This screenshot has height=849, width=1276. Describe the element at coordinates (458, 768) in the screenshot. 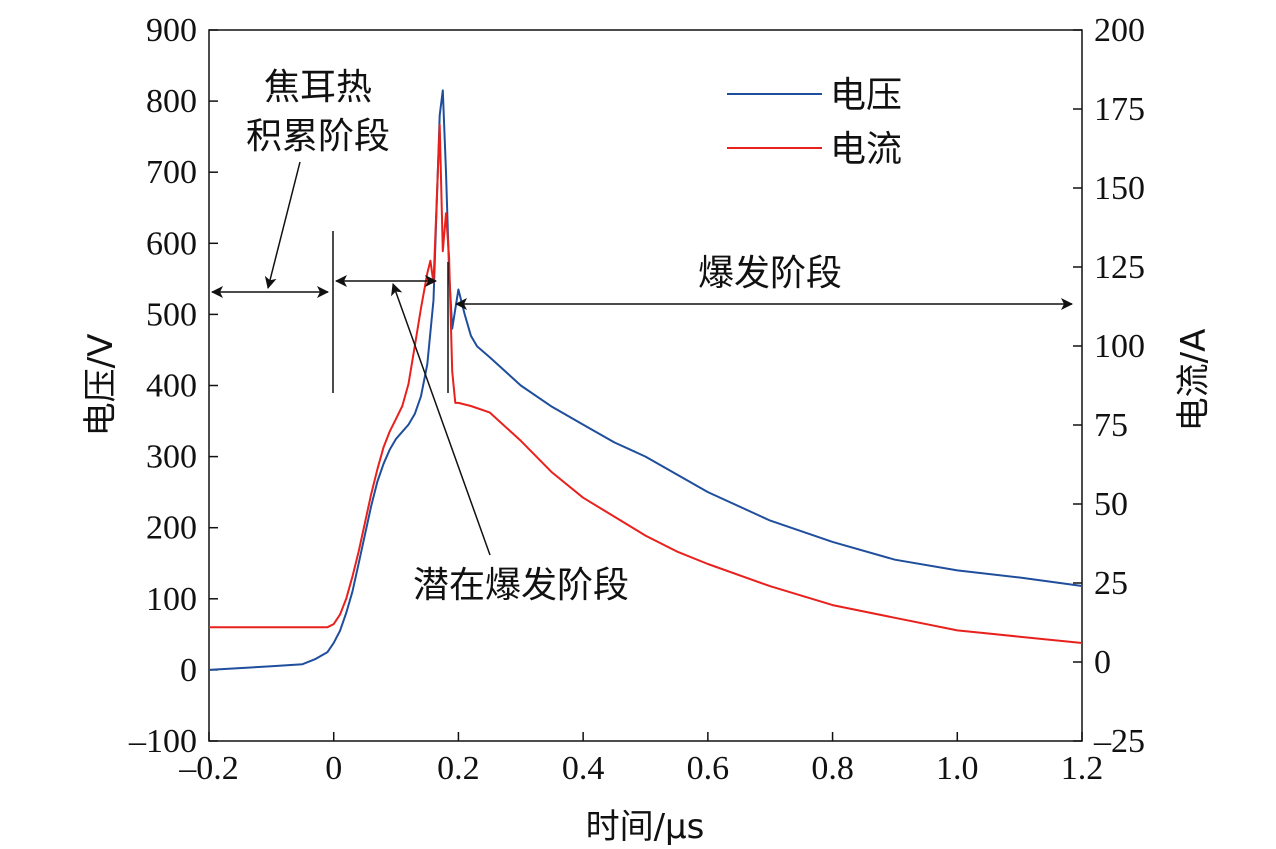

I see `x-tick-label: 0.2` at that location.